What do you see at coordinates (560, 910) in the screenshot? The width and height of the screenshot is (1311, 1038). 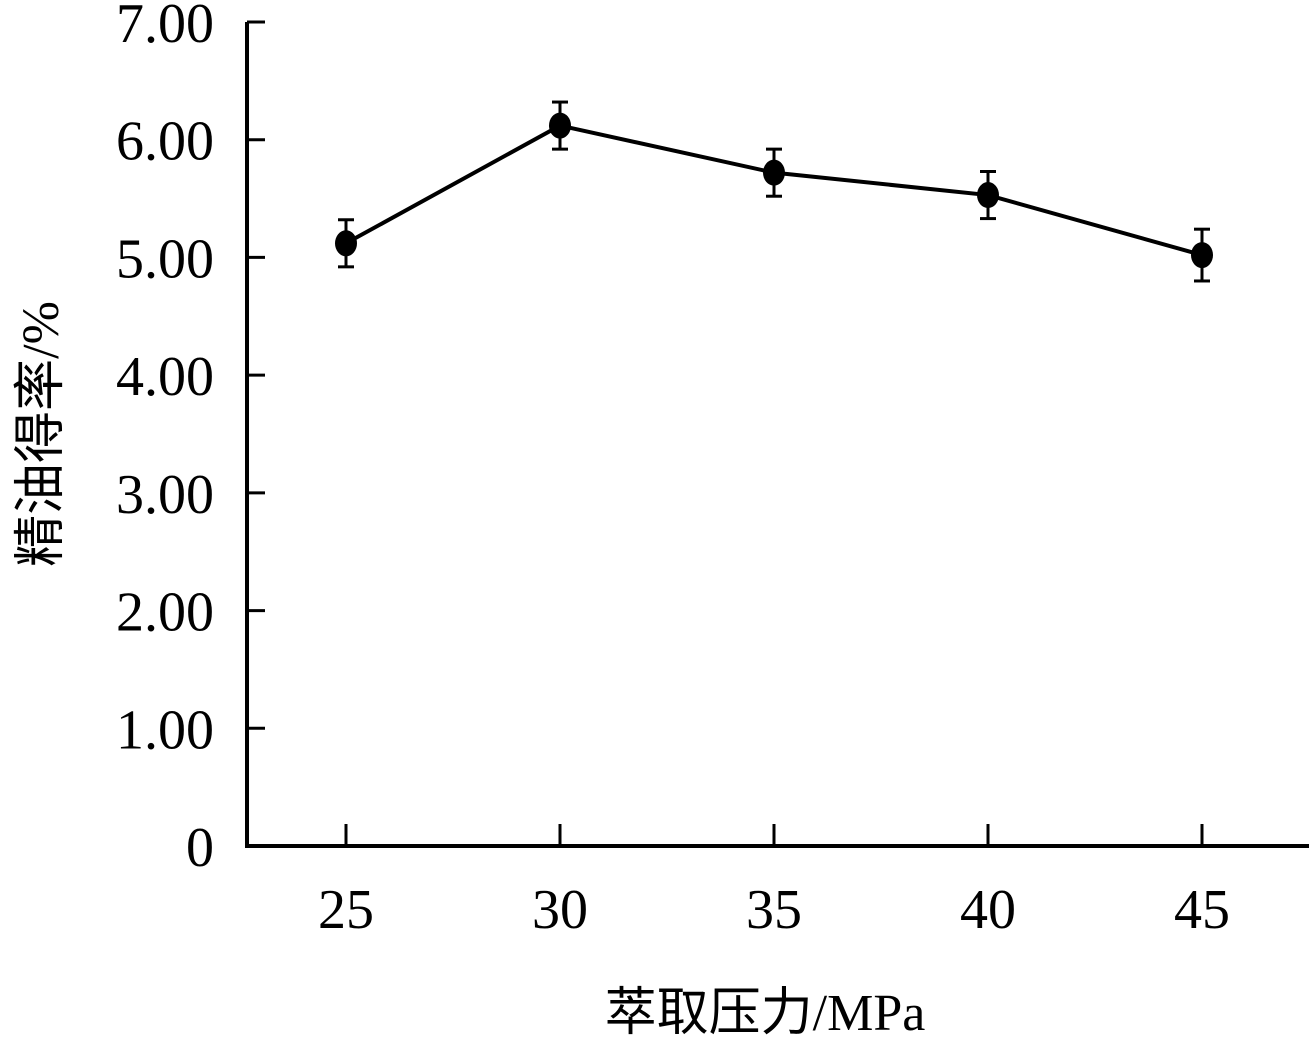 I see `x-tick-label: 30` at bounding box center [560, 910].